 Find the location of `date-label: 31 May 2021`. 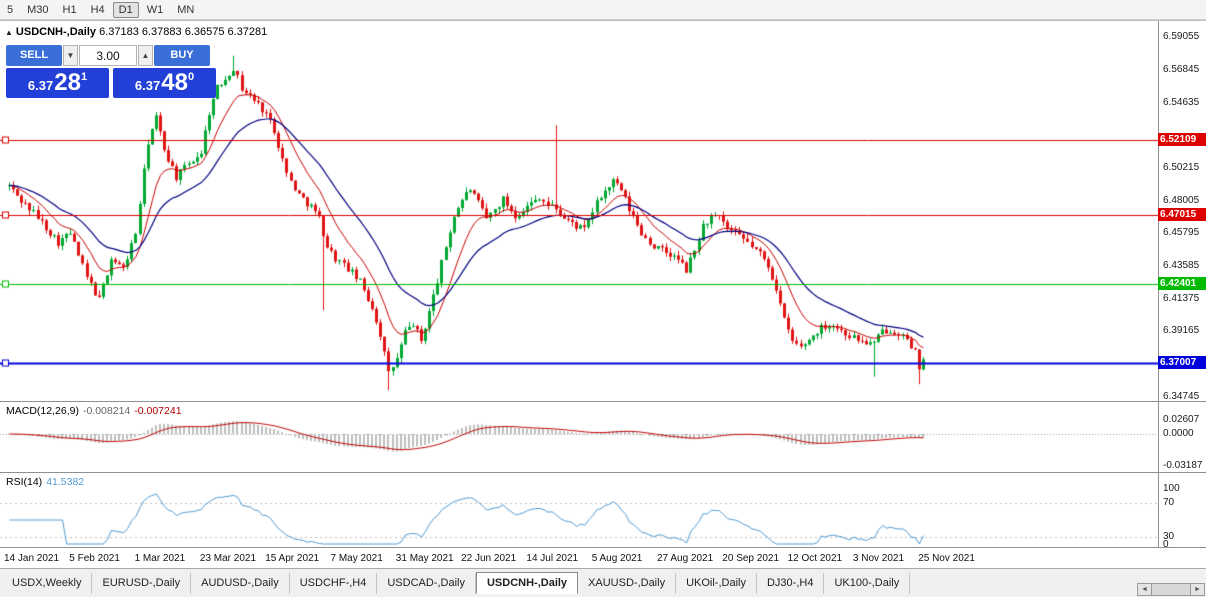

date-label: 31 May 2021 is located at coordinates (424, 558).